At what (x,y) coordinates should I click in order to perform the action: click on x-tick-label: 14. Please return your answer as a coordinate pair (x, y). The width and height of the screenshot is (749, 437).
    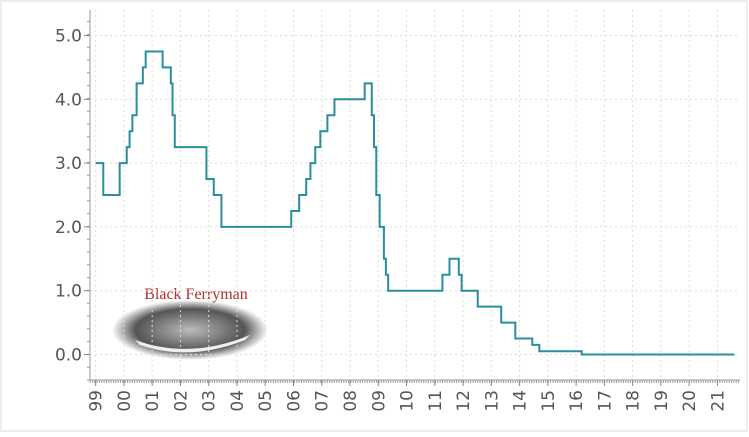
    Looking at the image, I should click on (521, 401).